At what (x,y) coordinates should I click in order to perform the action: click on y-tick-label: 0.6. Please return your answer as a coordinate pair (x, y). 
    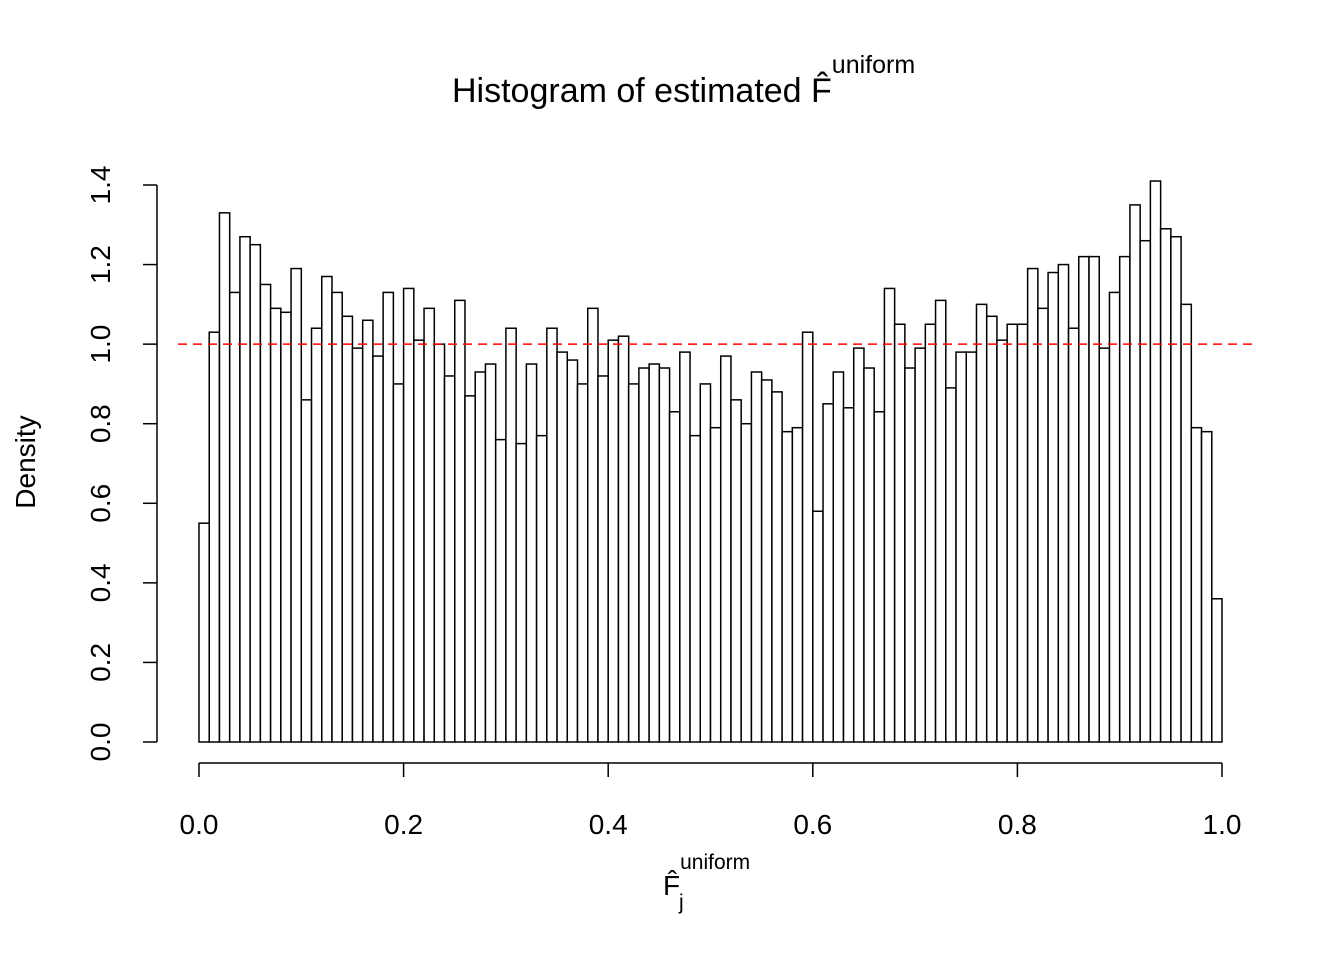
    Looking at the image, I should click on (100, 503).